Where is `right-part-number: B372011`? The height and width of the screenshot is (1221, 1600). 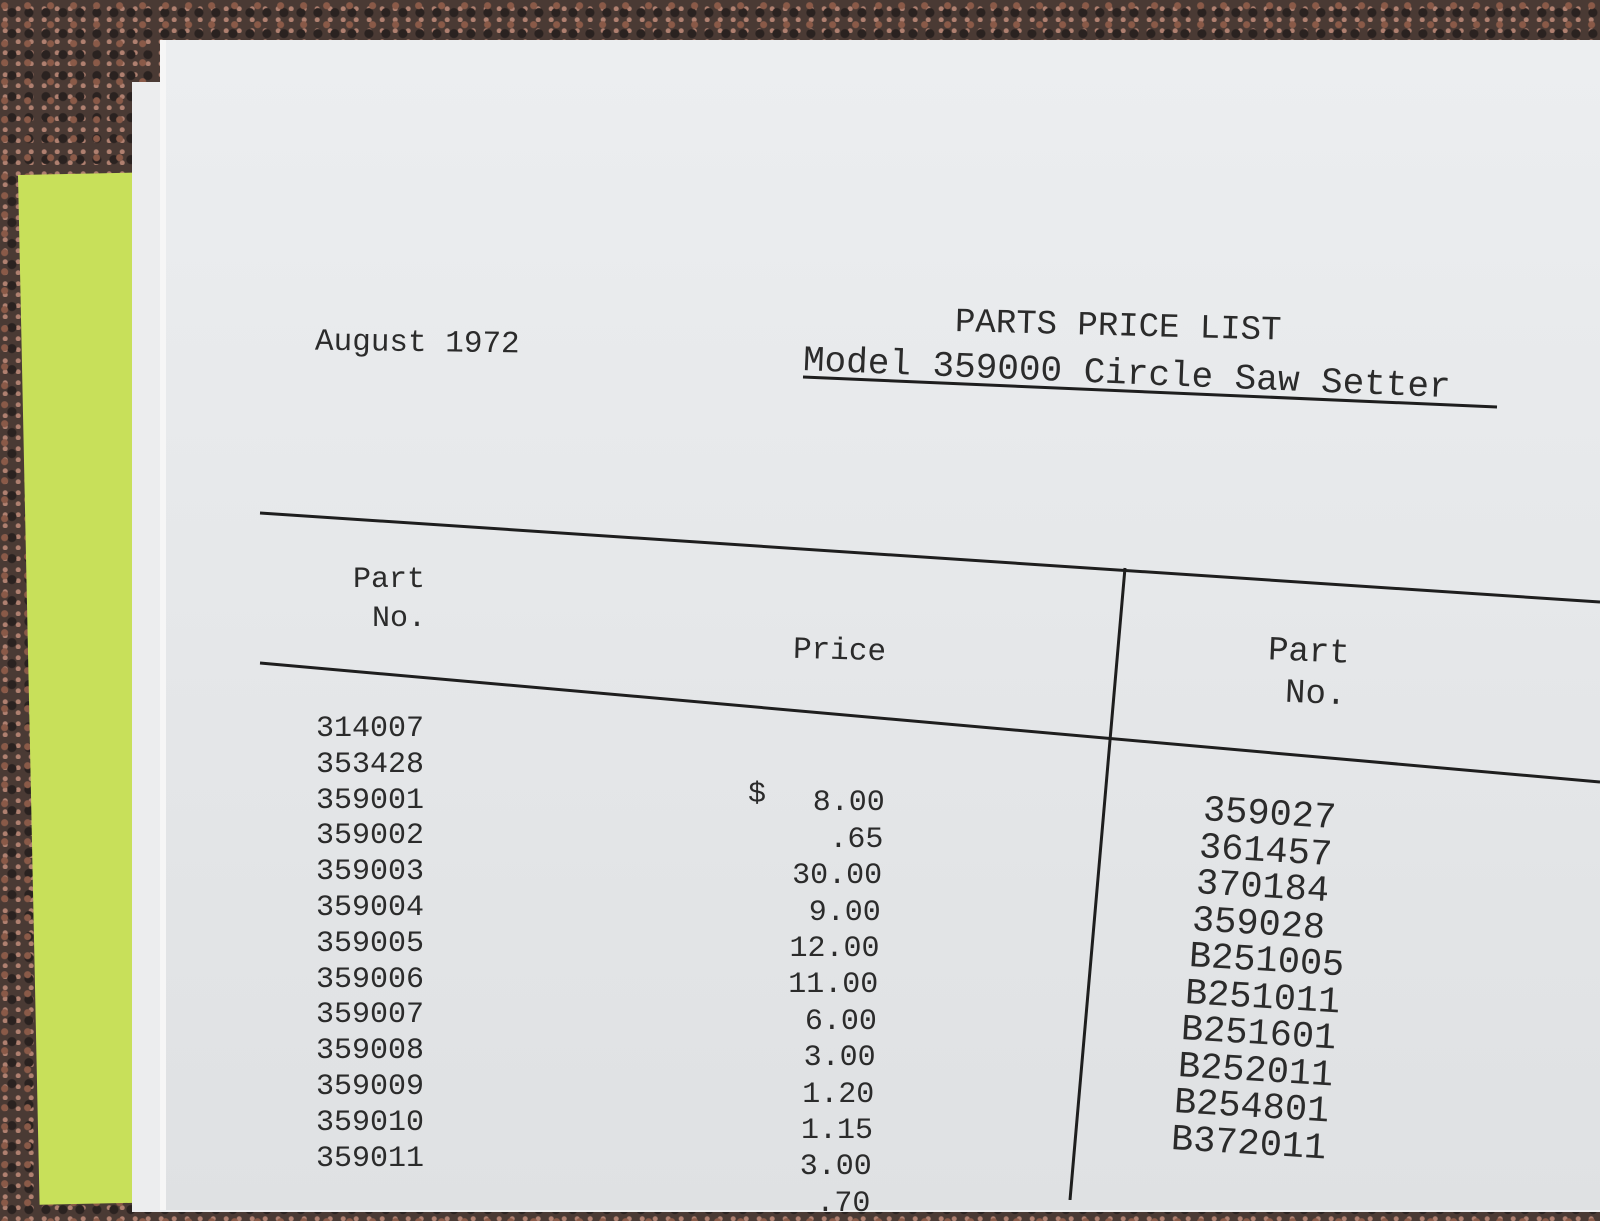
right-part-number: B372011 is located at coordinates (1248, 1144).